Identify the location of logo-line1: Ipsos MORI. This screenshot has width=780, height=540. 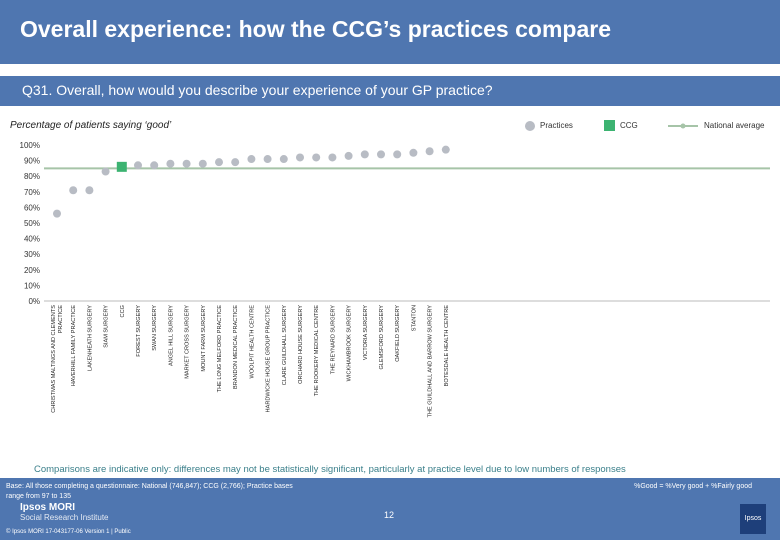
(48, 507).